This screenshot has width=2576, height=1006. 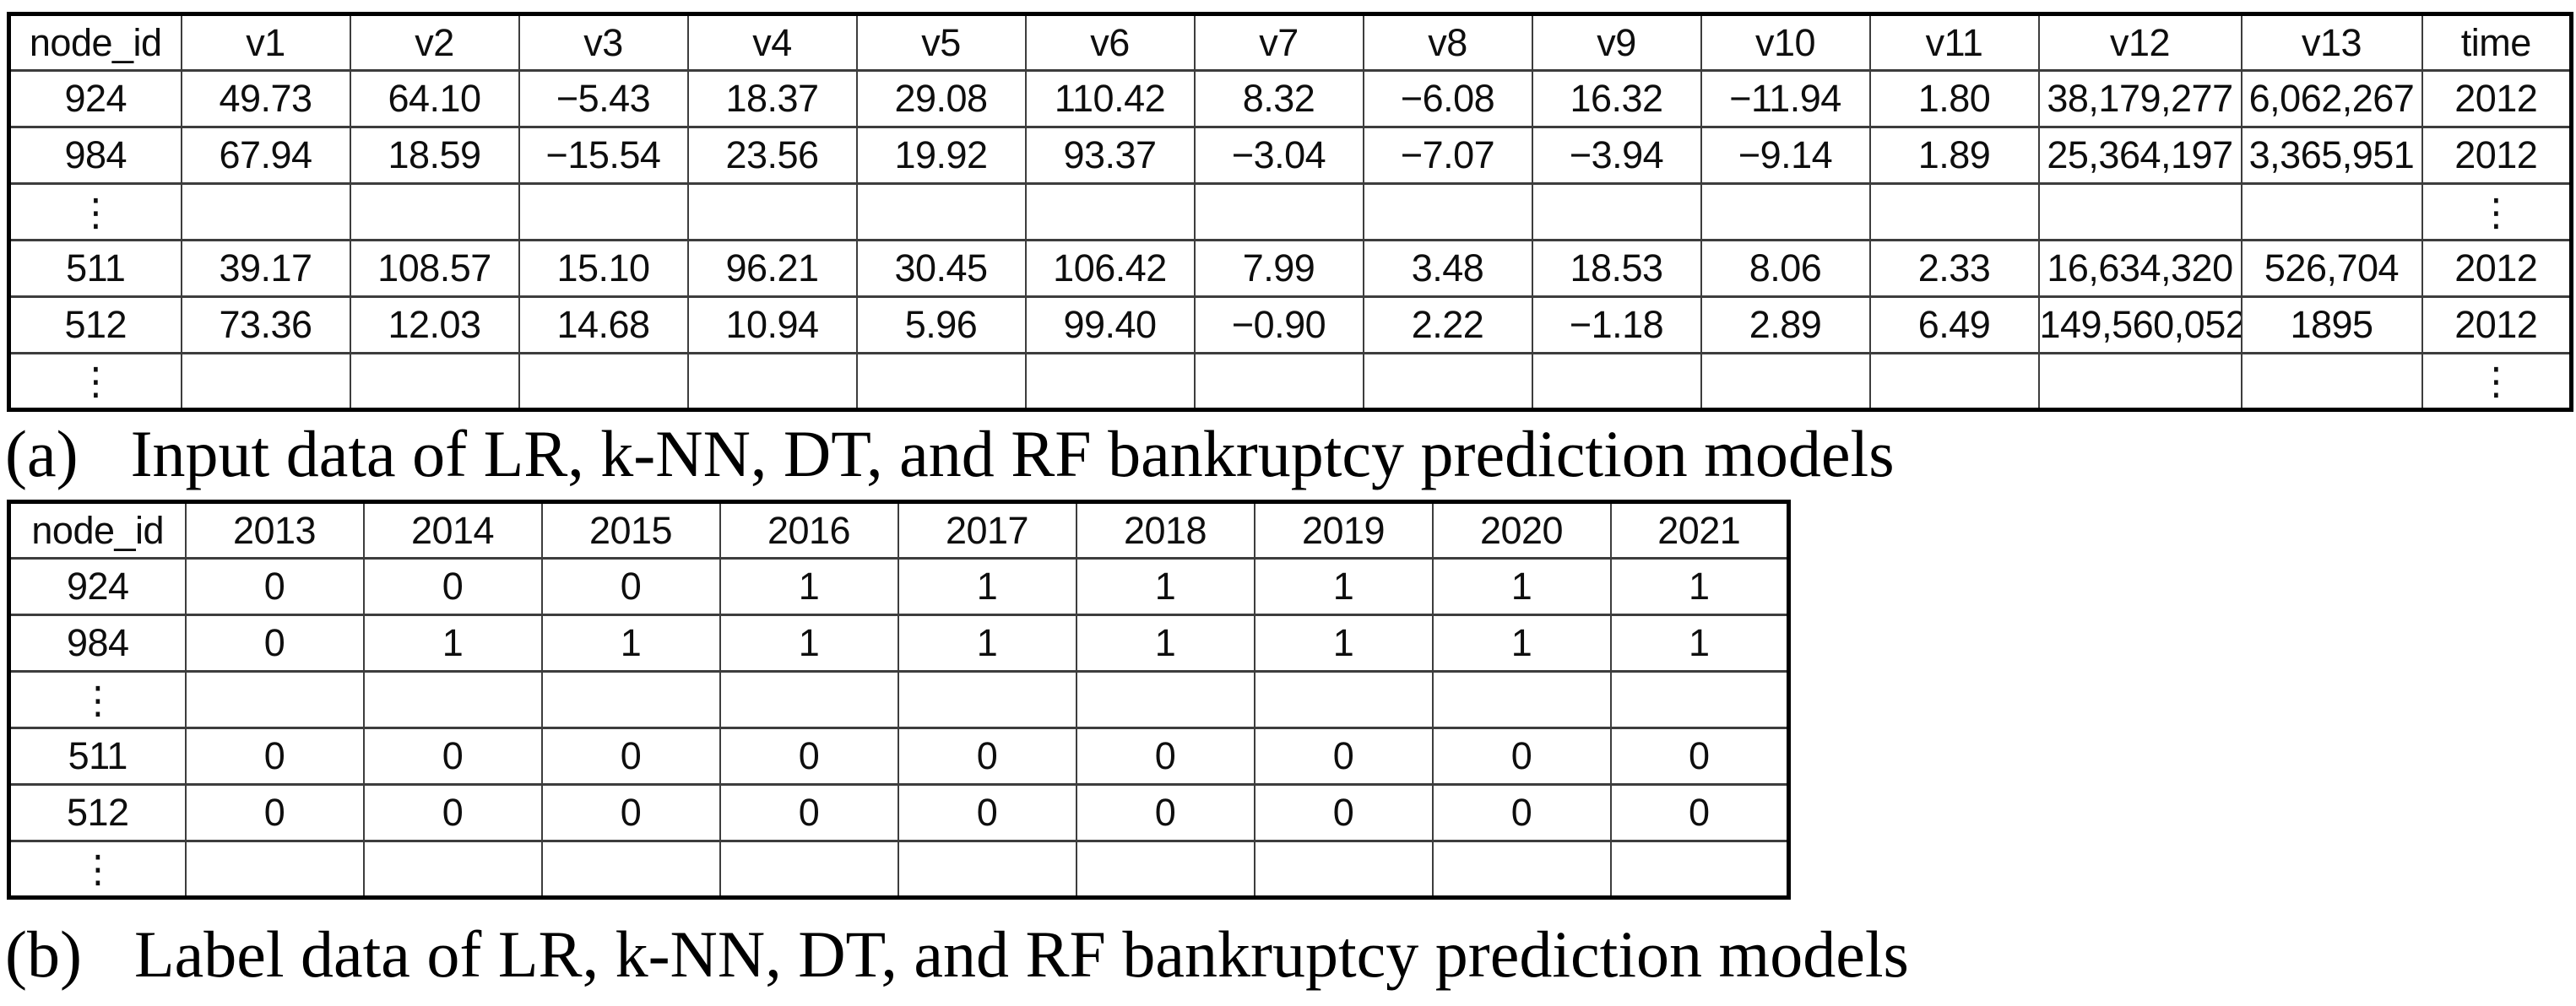 What do you see at coordinates (772, 98) in the screenshot?
I see `table-cell: 18.37` at bounding box center [772, 98].